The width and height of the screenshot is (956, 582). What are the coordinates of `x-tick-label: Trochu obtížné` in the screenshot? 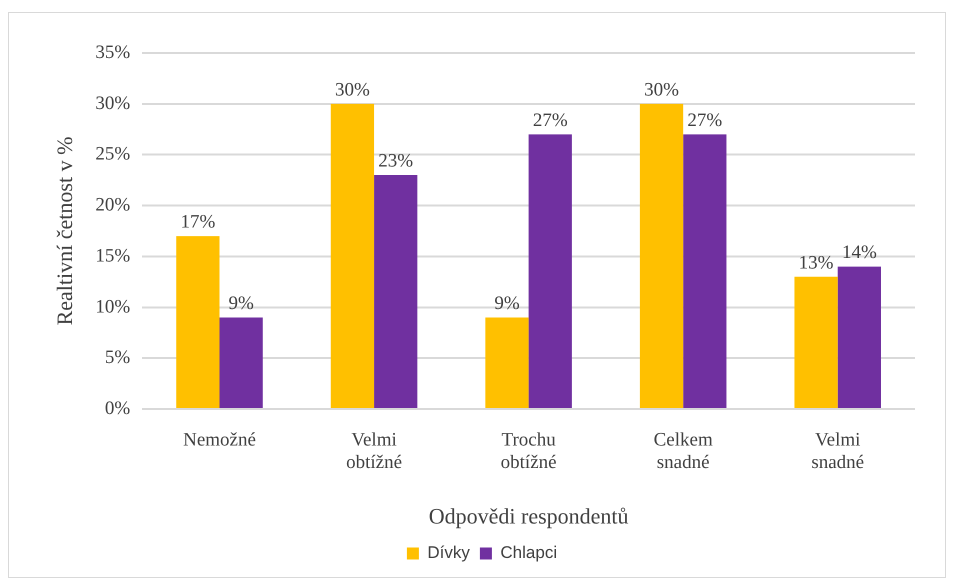 It's located at (528, 451).